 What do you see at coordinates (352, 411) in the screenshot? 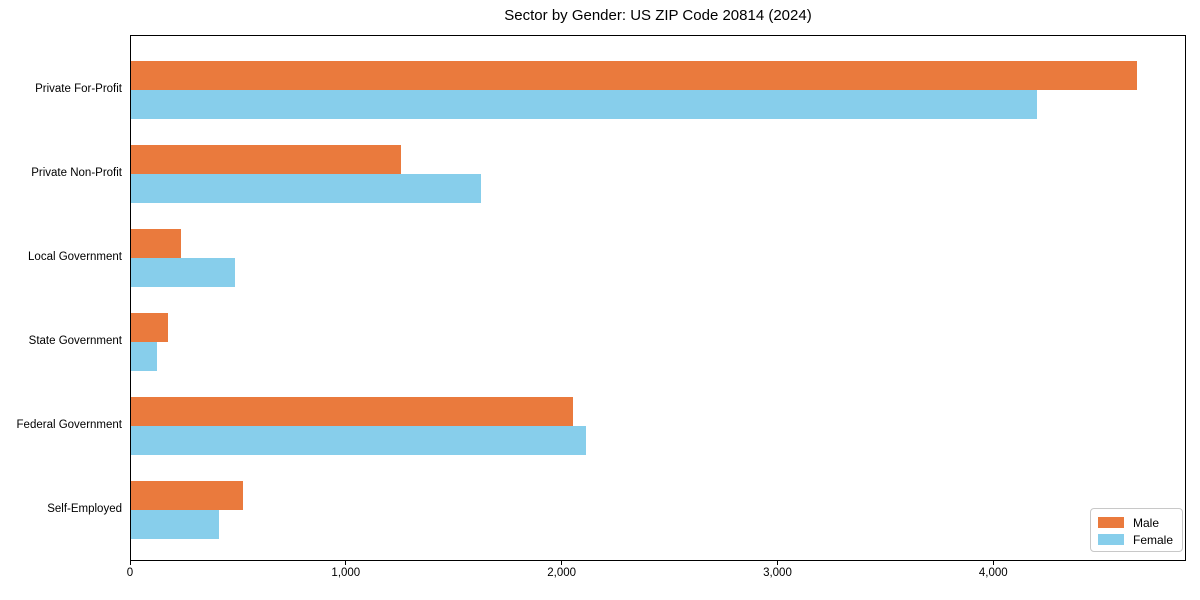
I see `bar-male-federal-government` at bounding box center [352, 411].